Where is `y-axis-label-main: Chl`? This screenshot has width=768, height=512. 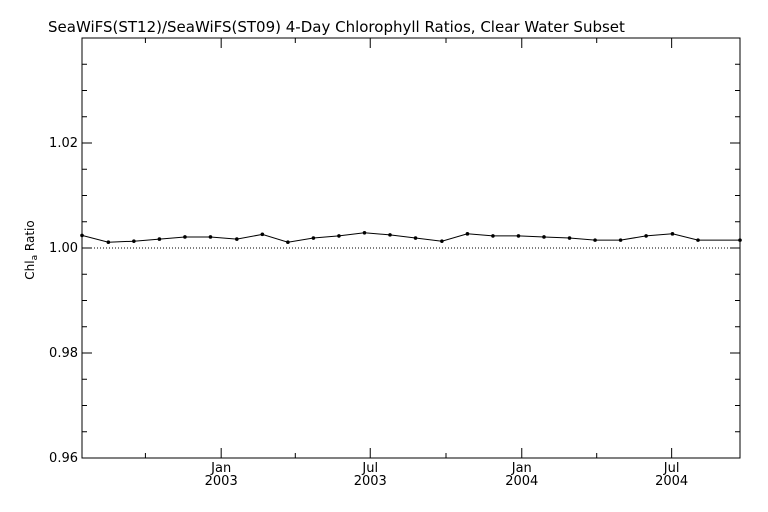 y-axis-label-main: Chl is located at coordinates (30, 269).